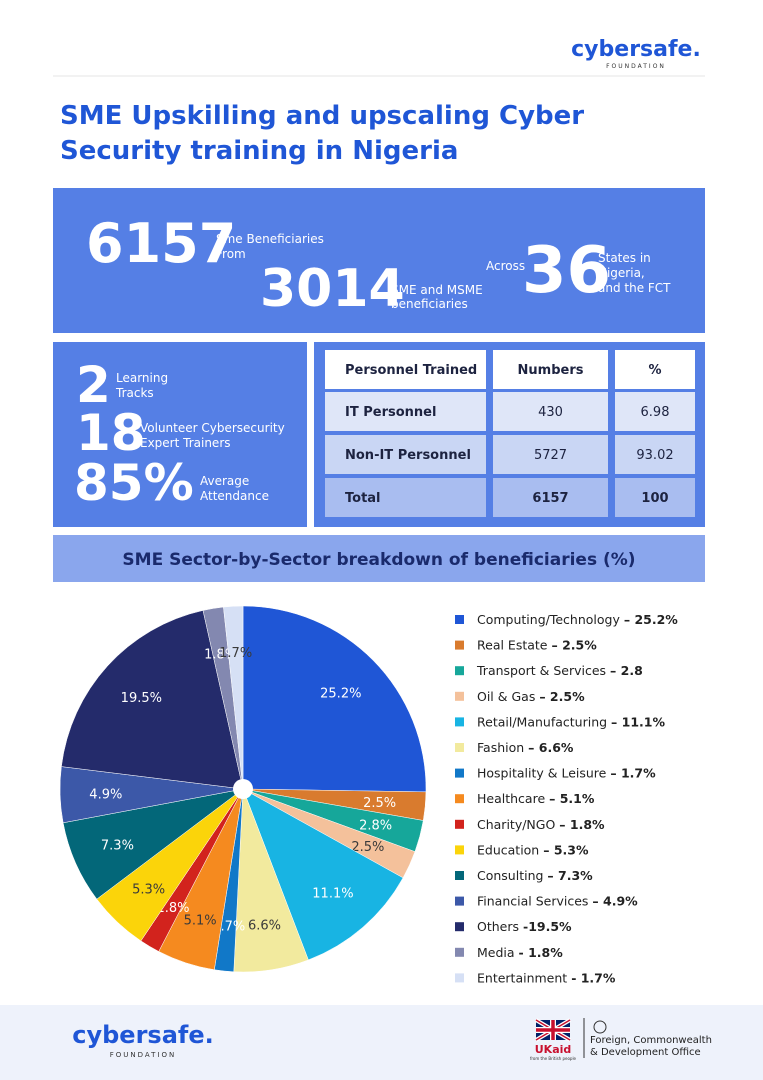  I want to click on legend-name: Fashion, so click(500, 747).